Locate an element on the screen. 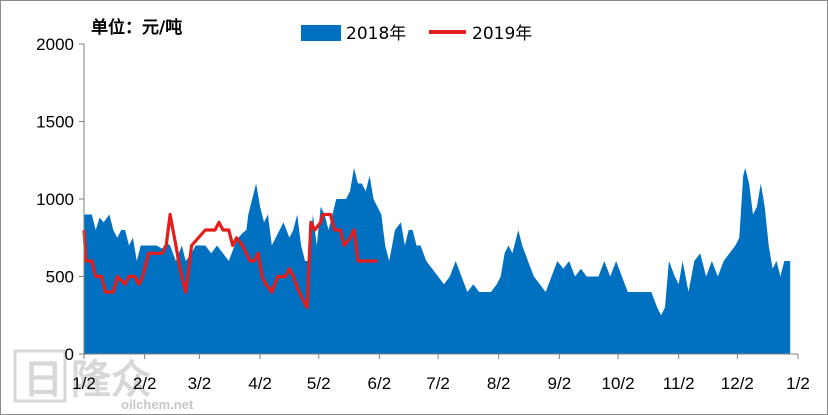 The image size is (828, 415). watermark-logo: 日 隆众 oilchem.net is located at coordinates (103, 380).